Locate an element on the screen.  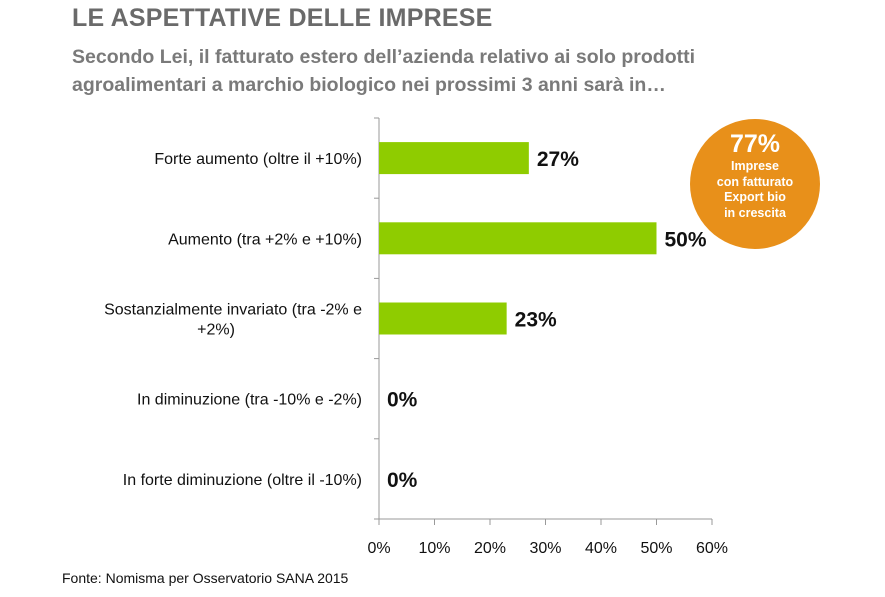
badge-line-3: Export bio is located at coordinates (755, 197).